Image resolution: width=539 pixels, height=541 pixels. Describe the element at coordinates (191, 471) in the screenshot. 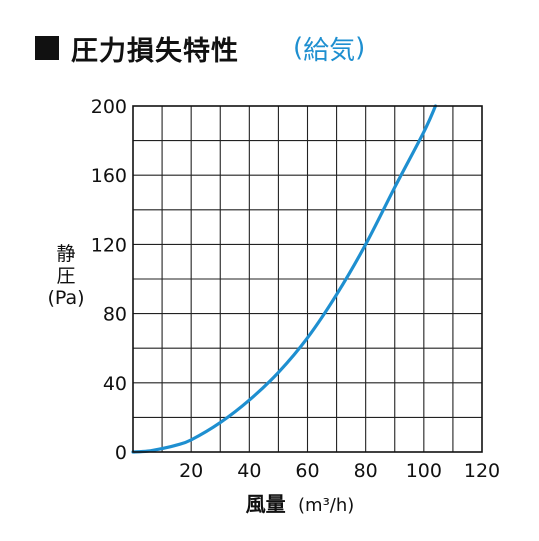

I see `x-tick-label: 20` at that location.